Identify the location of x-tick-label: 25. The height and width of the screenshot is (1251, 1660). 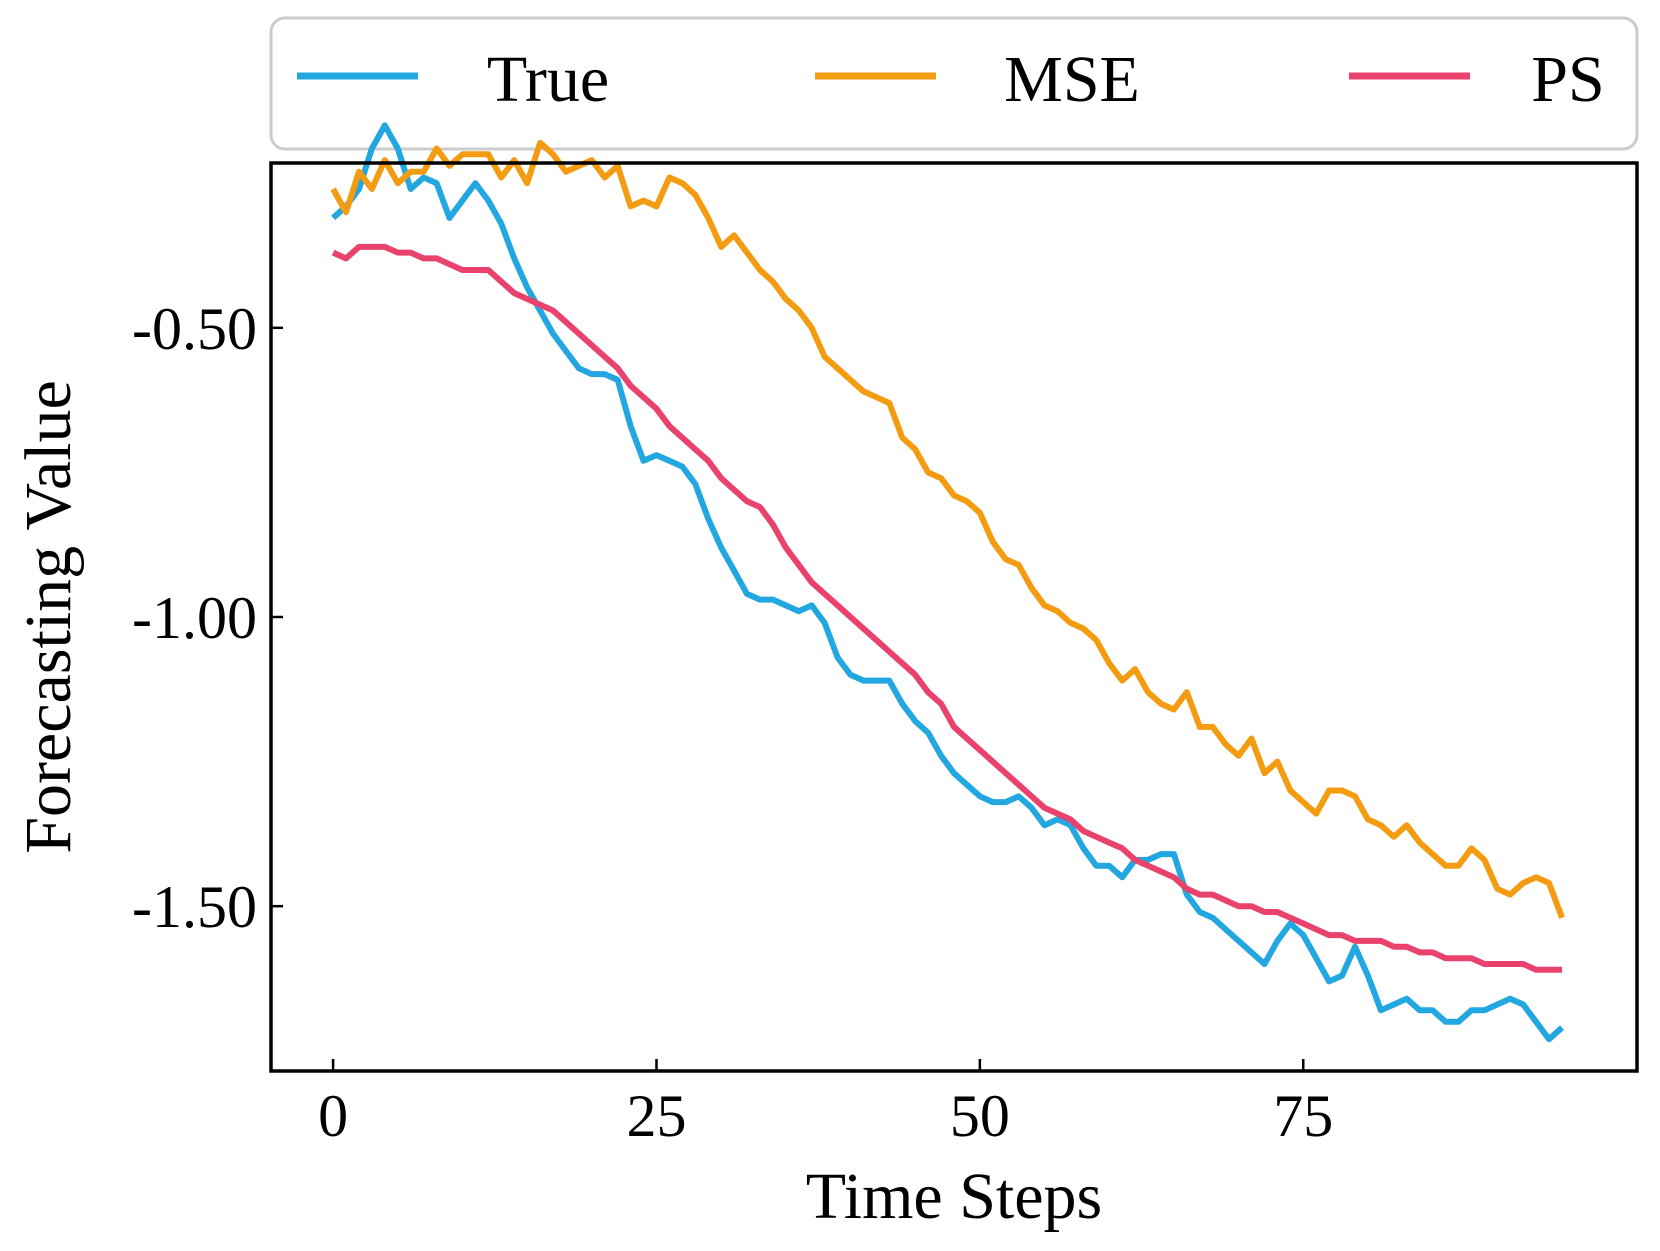
(656, 1116).